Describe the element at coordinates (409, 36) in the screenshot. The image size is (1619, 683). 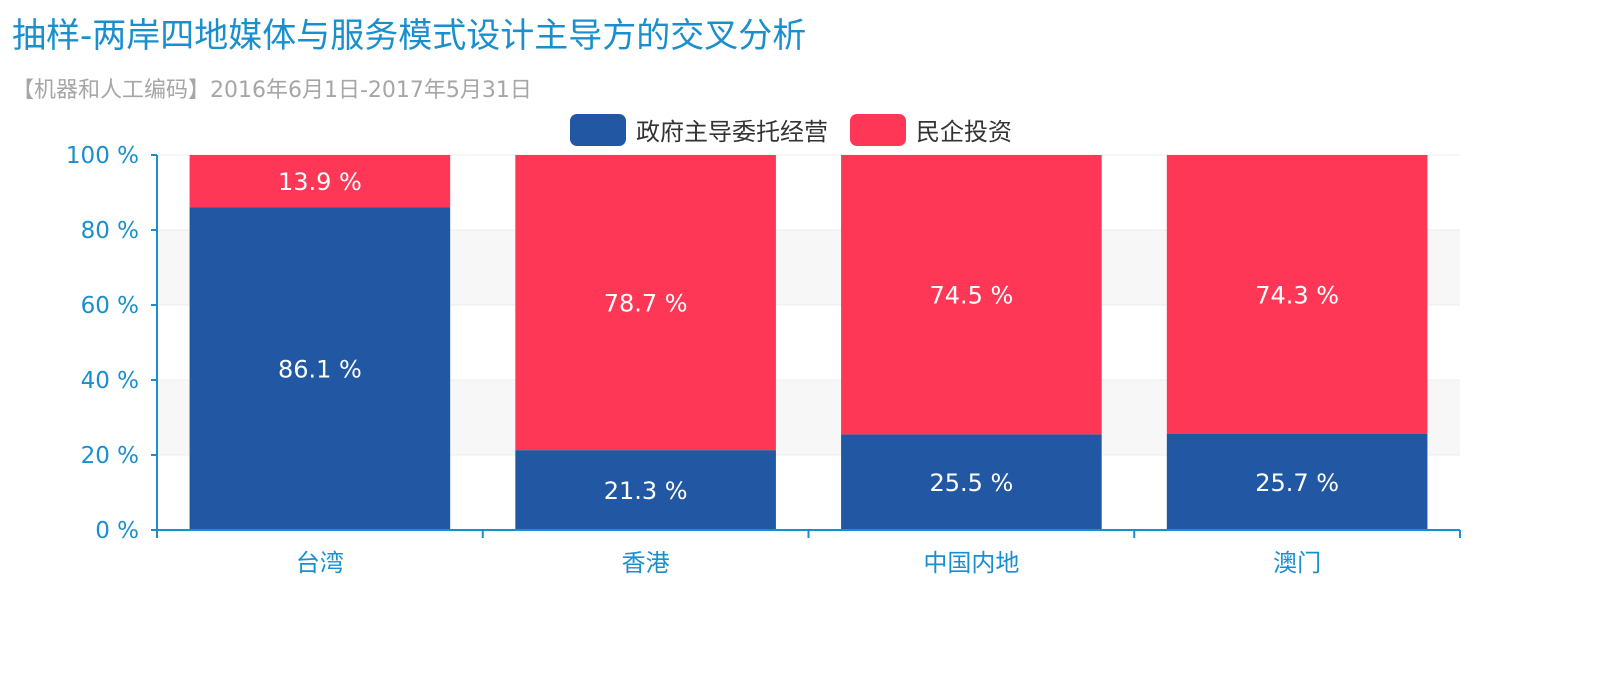
I see `chart-title: 抽样-两岸四地媒体与服务模式设计主导方的交叉分析` at that location.